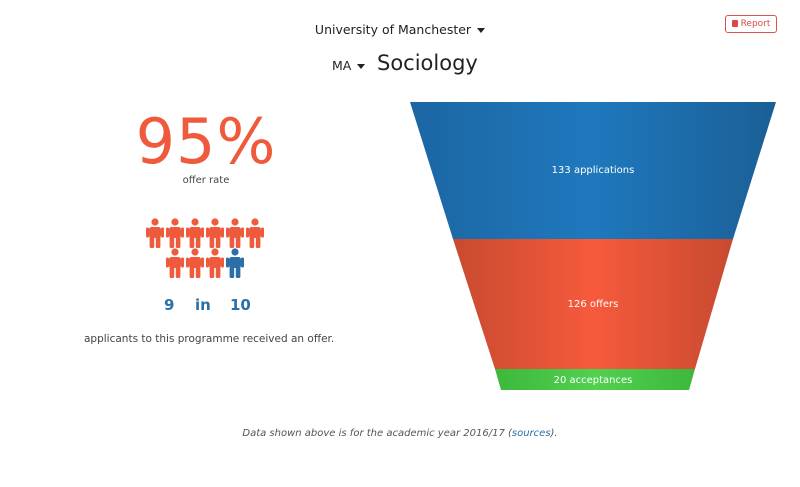  Describe the element at coordinates (554, 433) in the screenshot. I see `note-suffix: ).` at that location.